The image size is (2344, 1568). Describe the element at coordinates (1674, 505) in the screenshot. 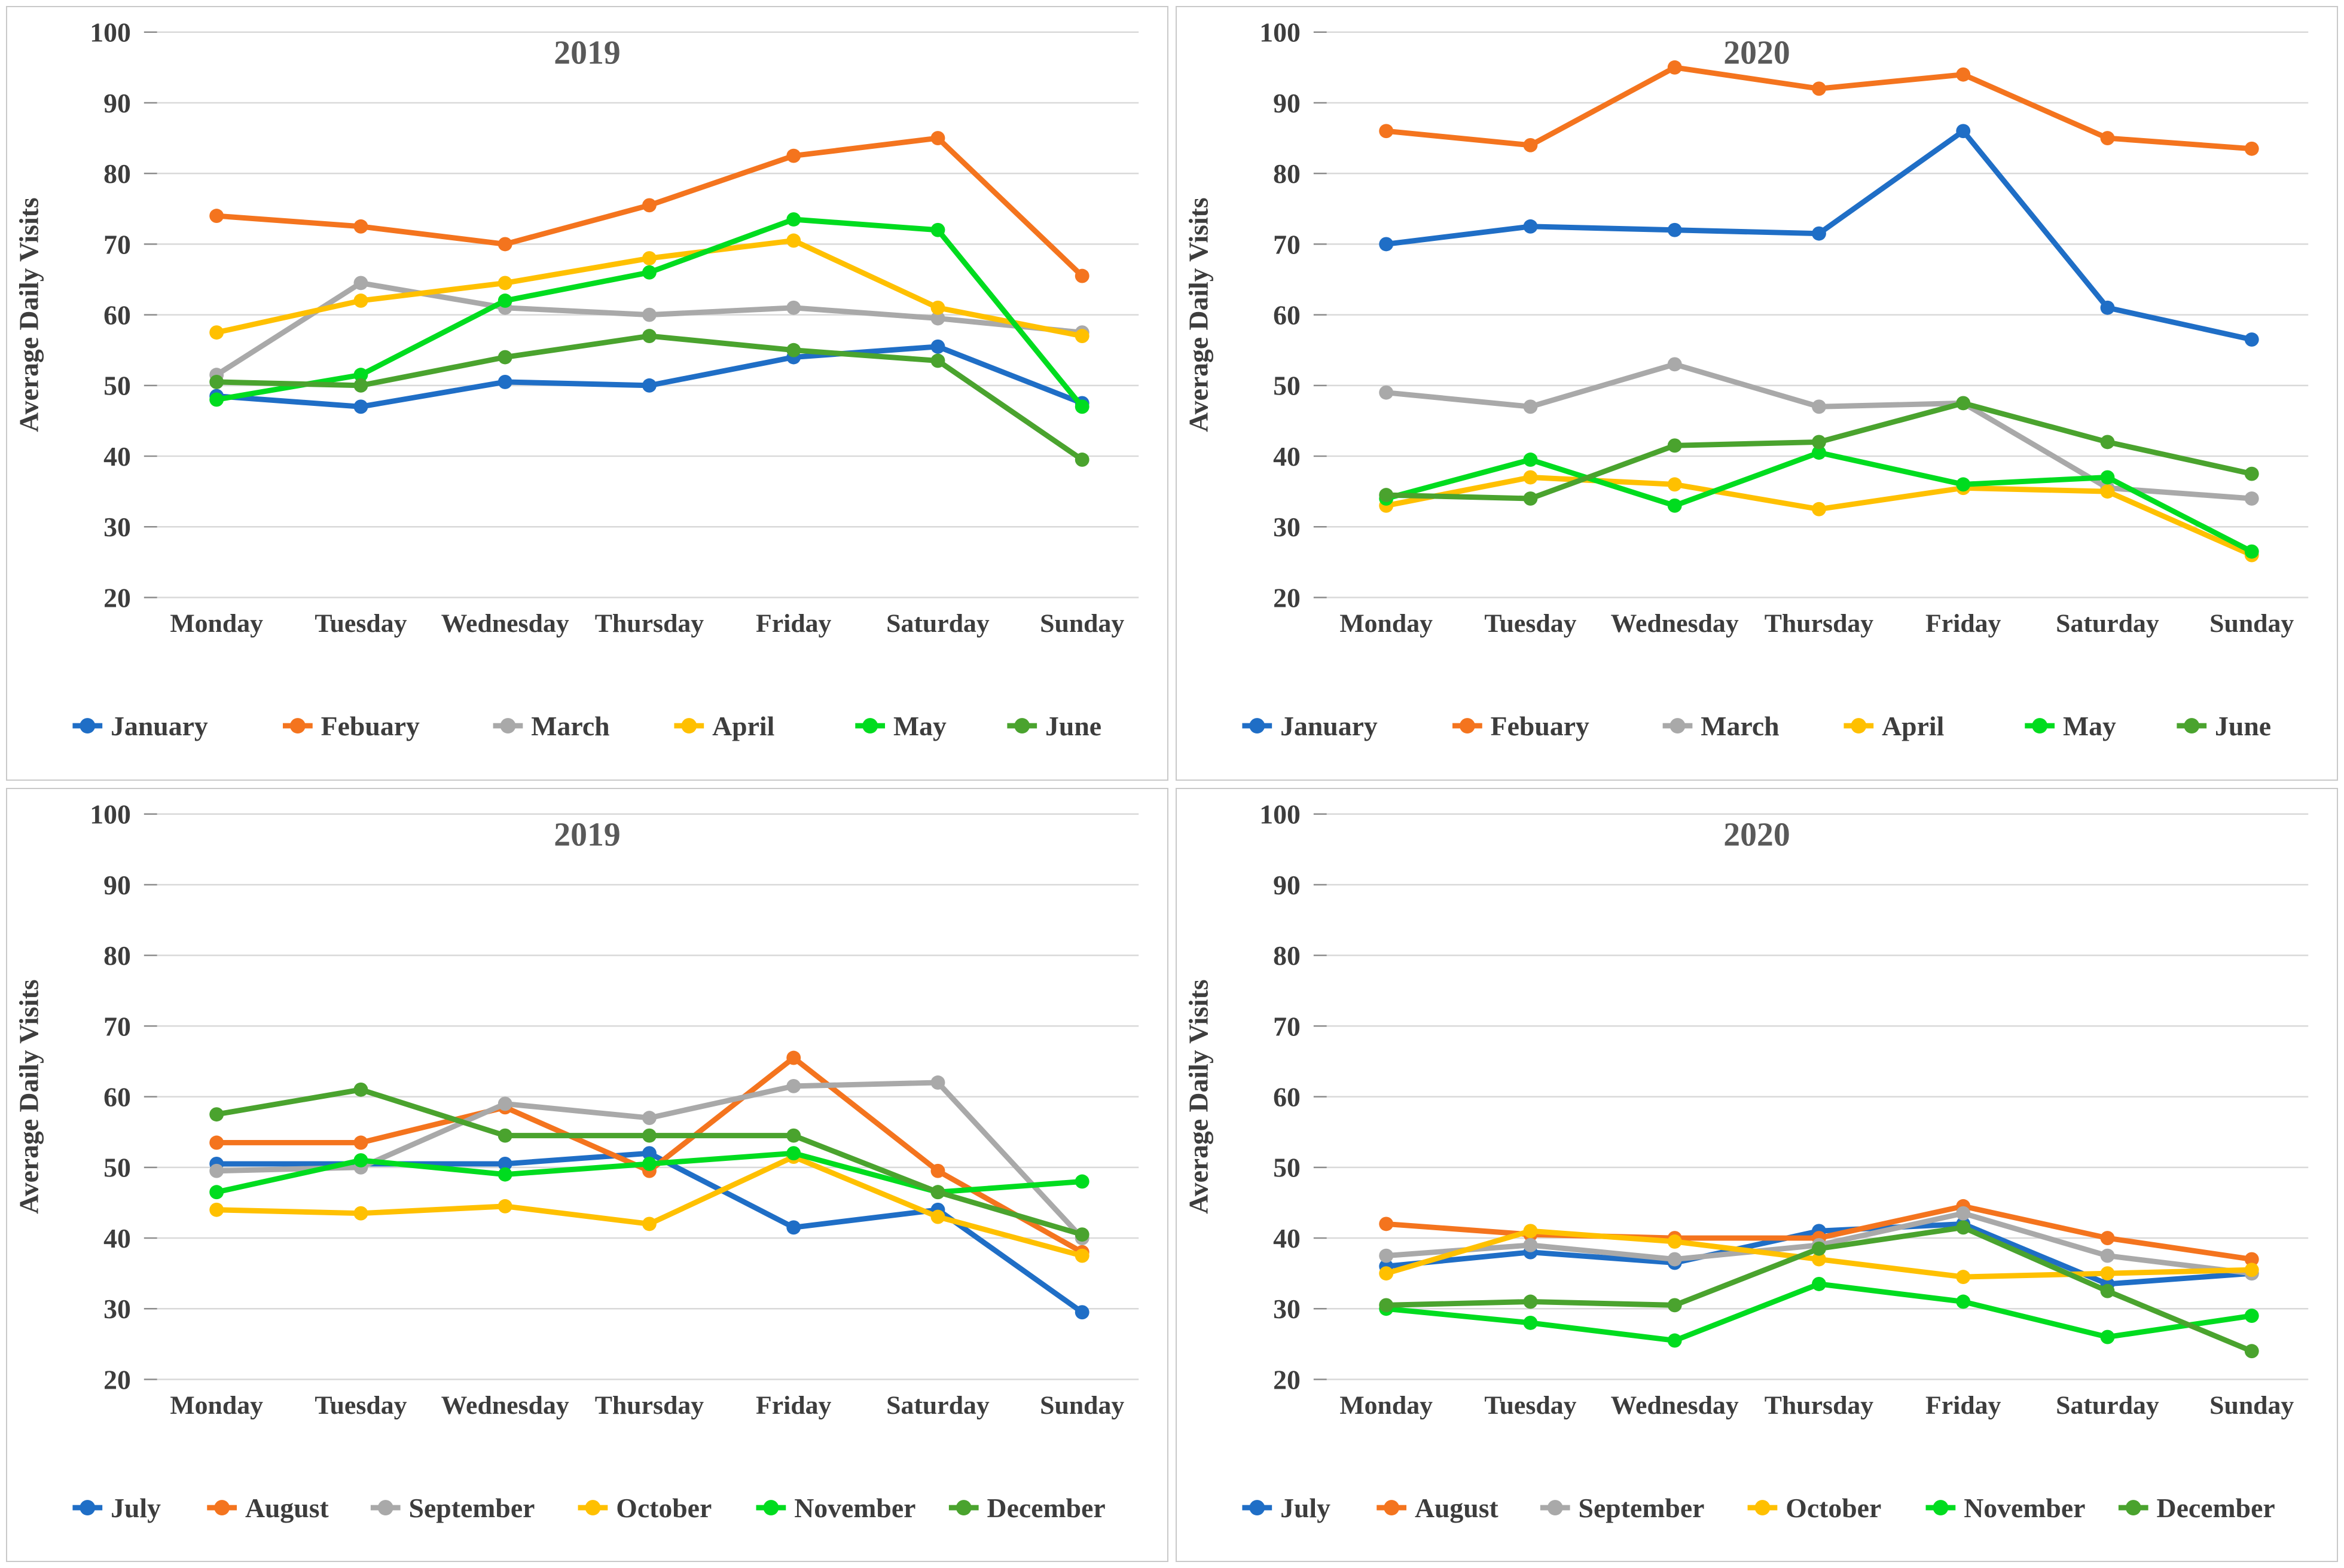

I see `data-point-may-wednesday` at that location.